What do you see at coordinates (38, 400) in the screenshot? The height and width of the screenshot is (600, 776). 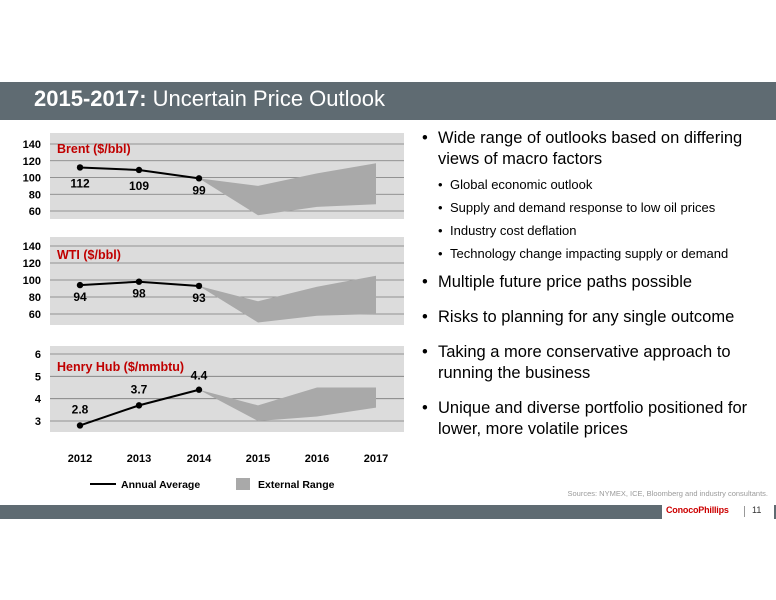 I see `y-tick-label: 4` at bounding box center [38, 400].